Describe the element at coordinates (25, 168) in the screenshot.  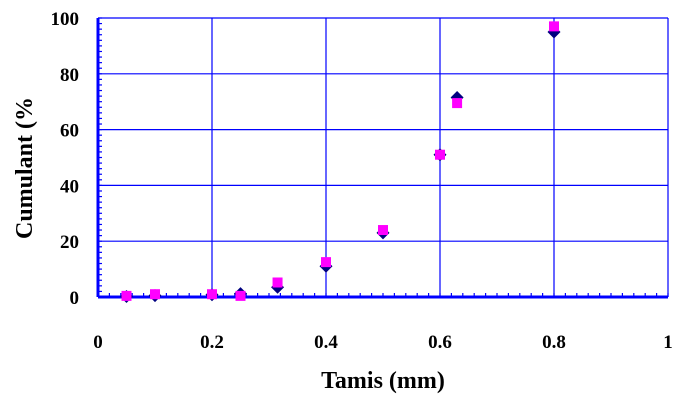
I see `y-axis-title: Cumulant (%` at that location.